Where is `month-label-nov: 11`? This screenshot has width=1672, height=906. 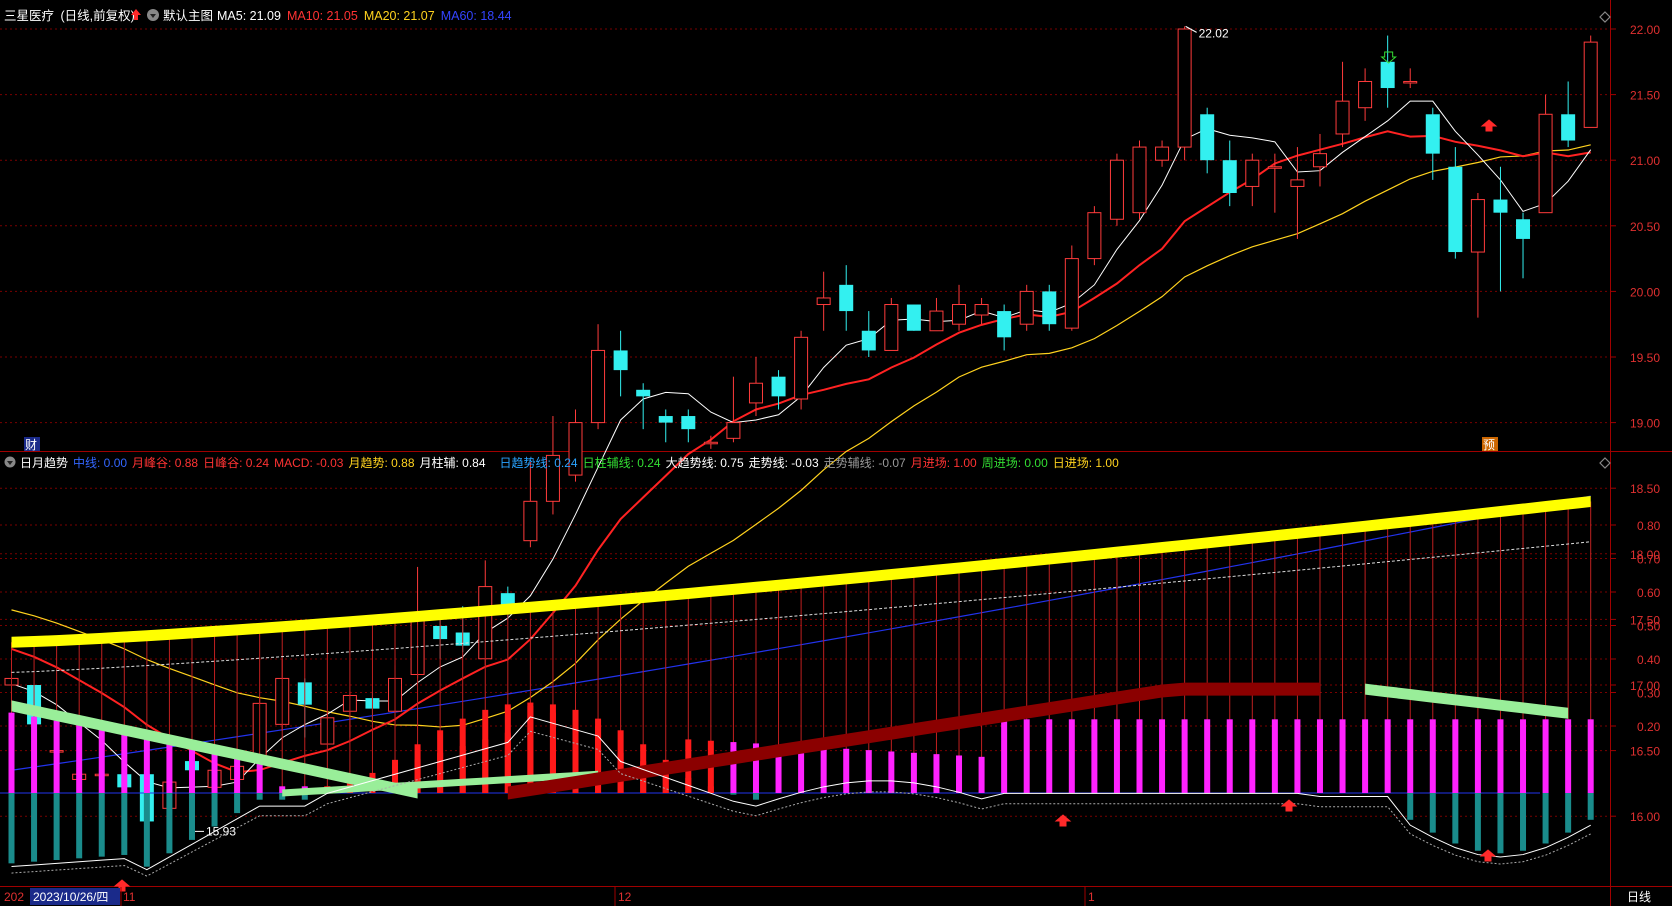
month-label-nov: 11 is located at coordinates (129, 897).